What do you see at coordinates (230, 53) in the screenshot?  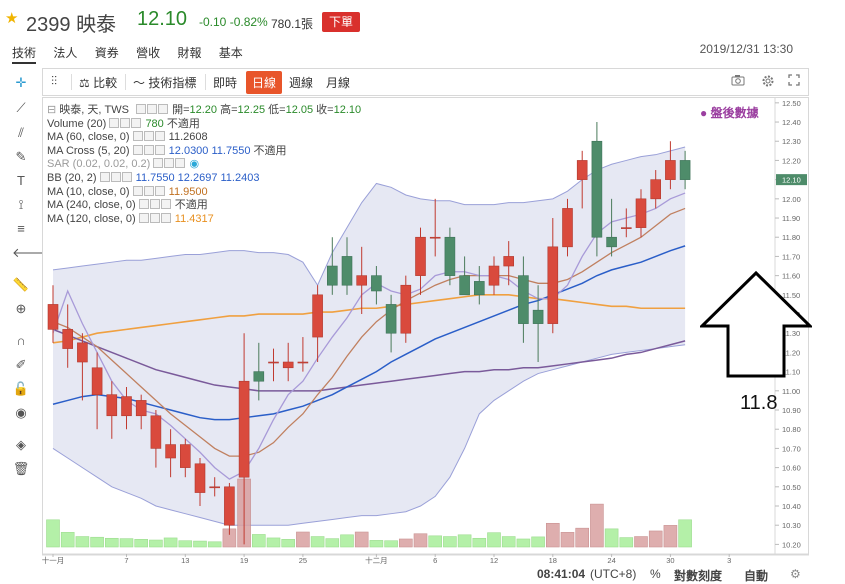 I see `tab-basic: 基本` at bounding box center [230, 53].